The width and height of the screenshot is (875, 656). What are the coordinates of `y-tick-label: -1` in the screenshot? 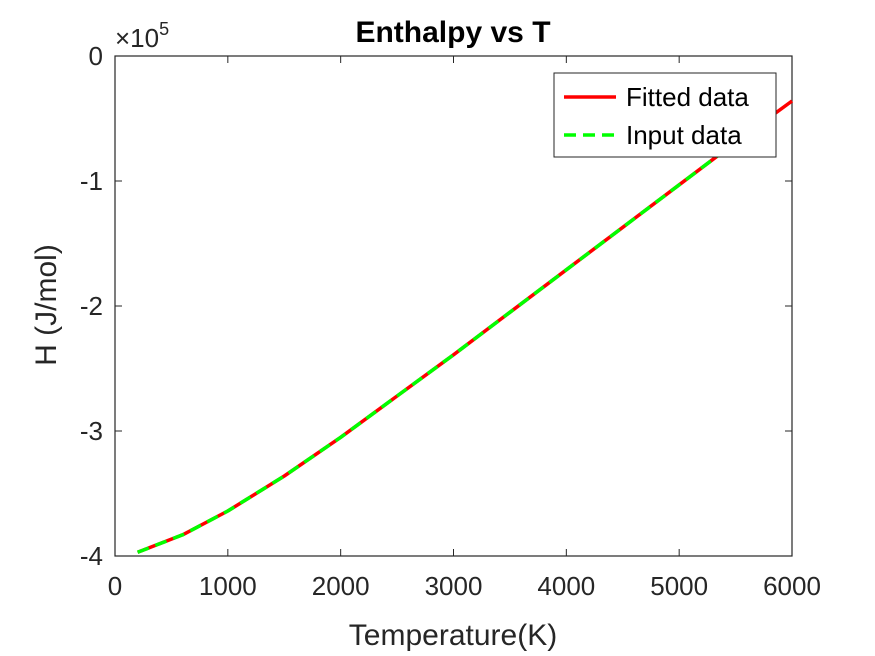 It's located at (91, 181).